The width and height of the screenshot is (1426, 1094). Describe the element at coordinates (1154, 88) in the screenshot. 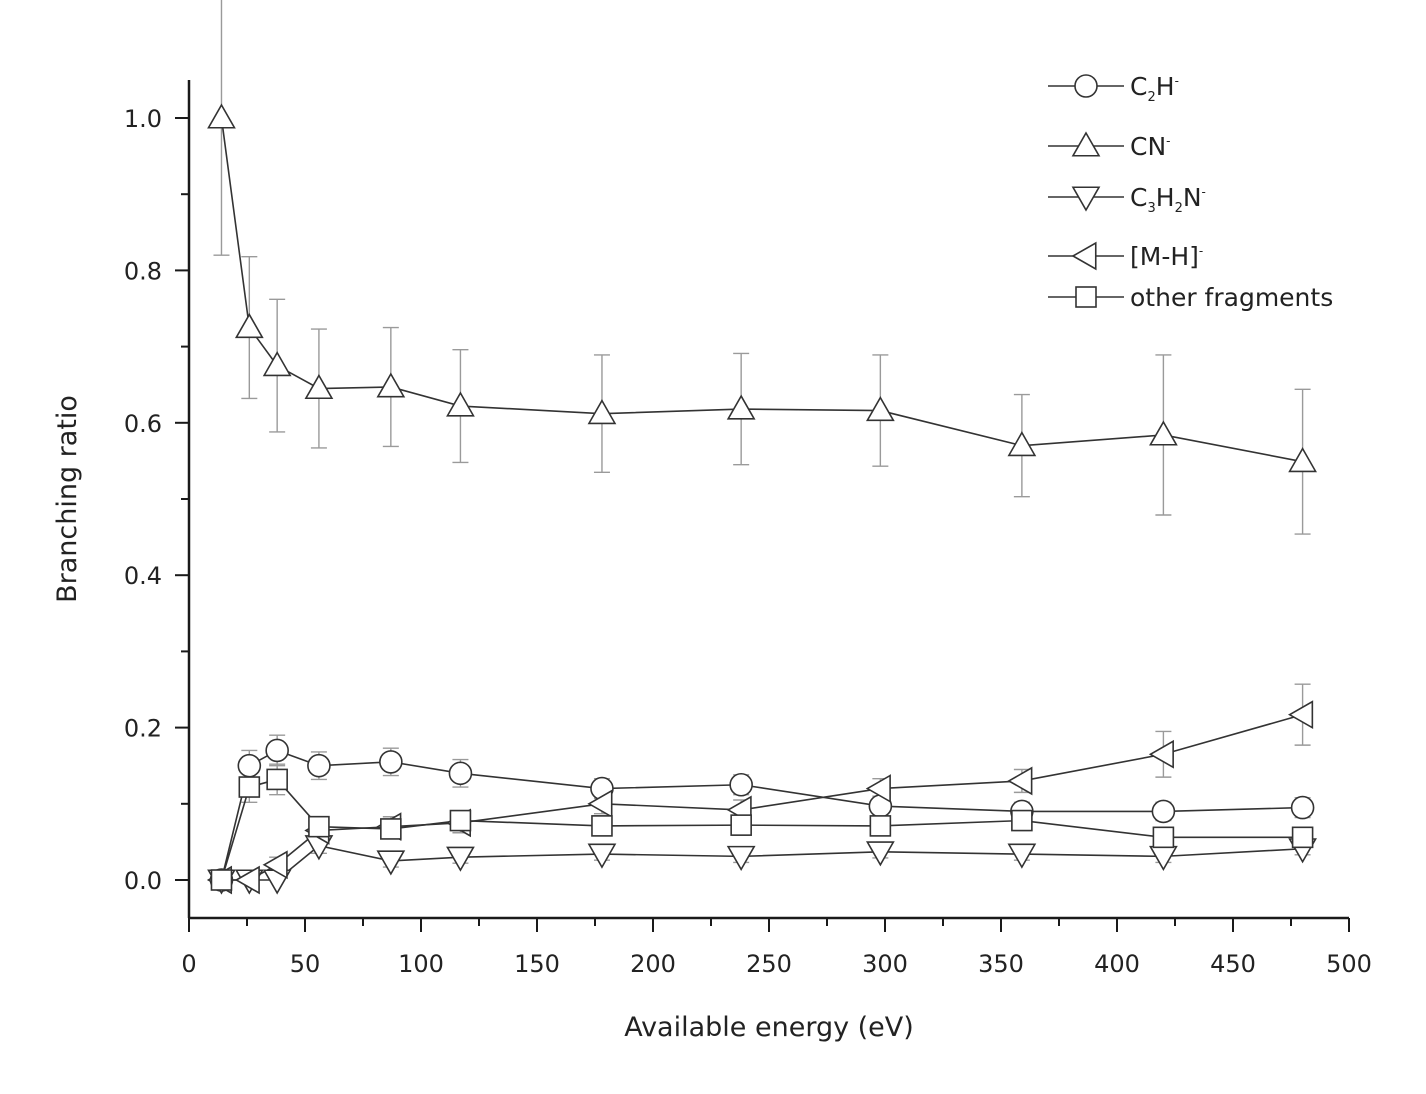

I see `legend-label: C2H-` at that location.